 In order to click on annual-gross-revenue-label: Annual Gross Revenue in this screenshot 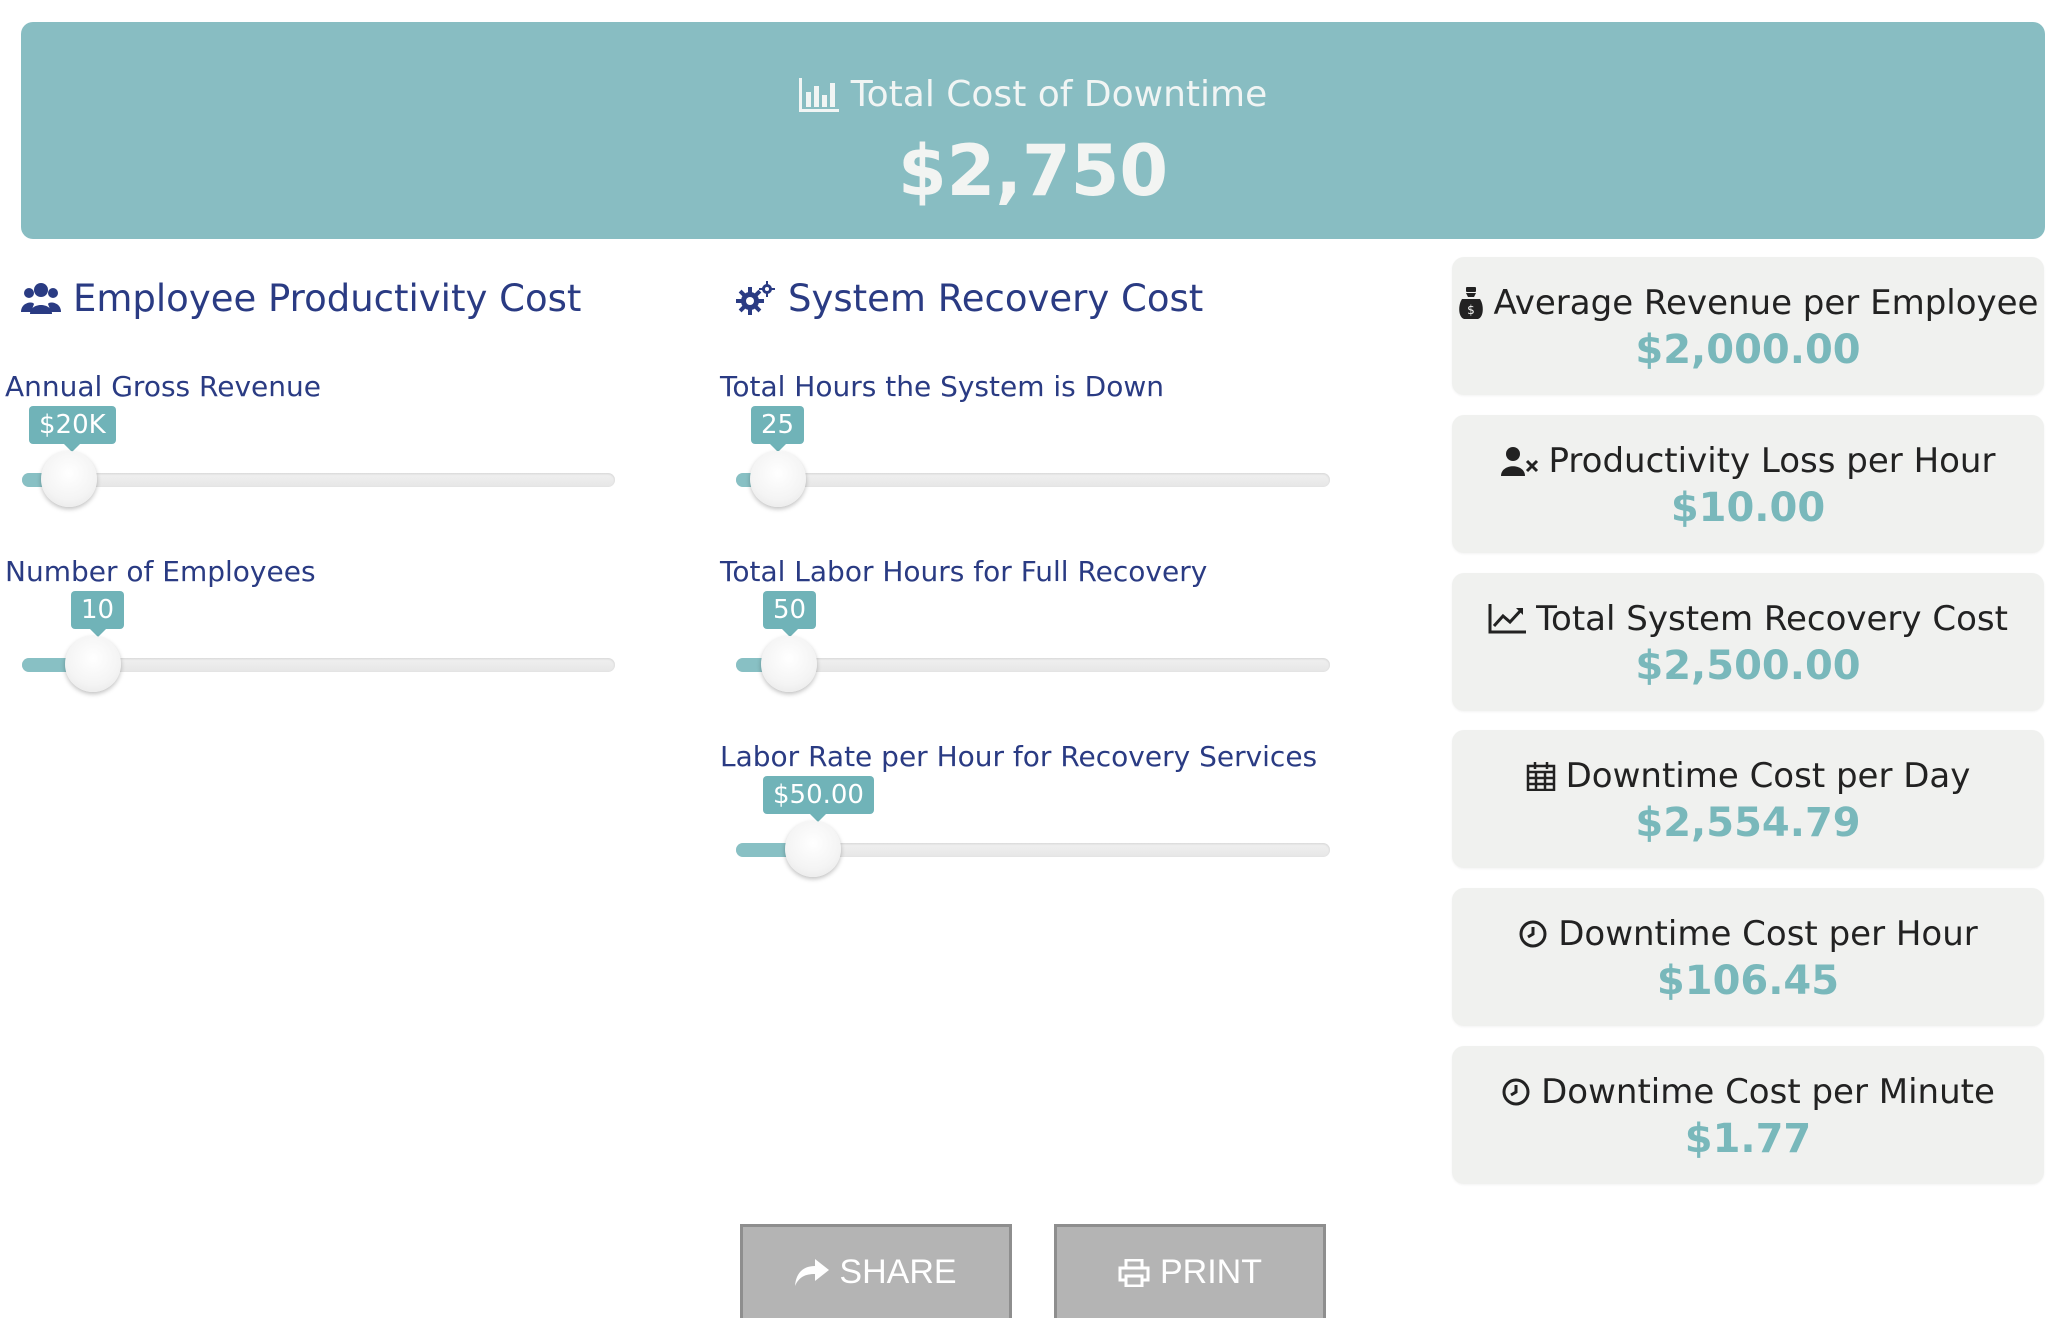, I will do `click(163, 386)`.